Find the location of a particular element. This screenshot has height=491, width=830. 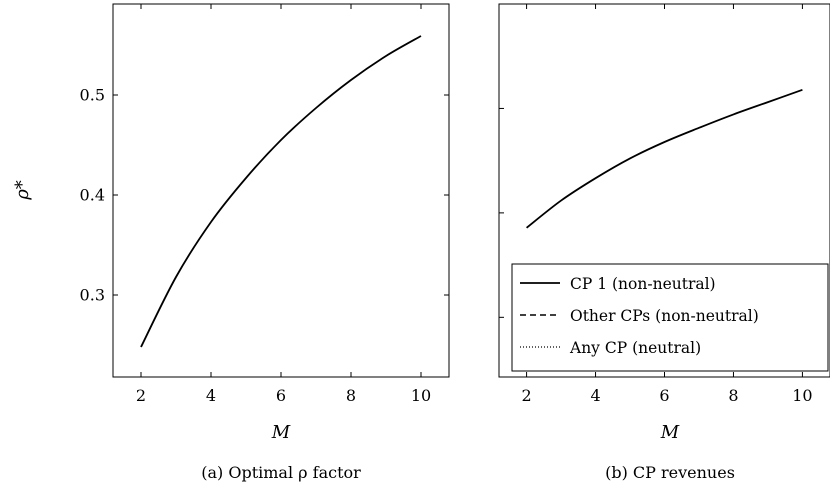

y-tick-label: 0.5 is located at coordinates (92, 95).